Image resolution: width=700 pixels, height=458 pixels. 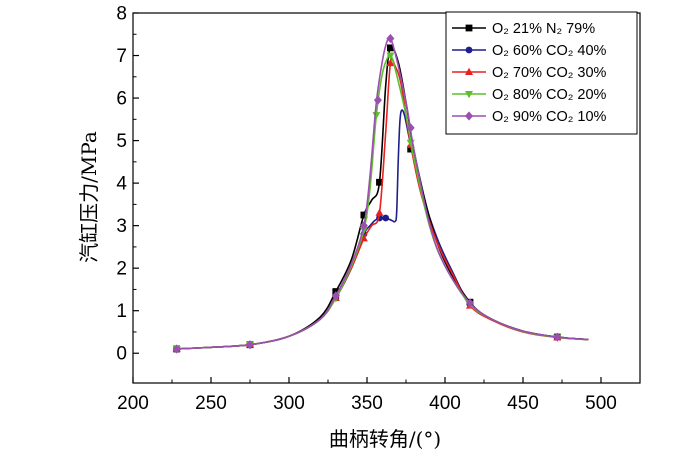 I want to click on legend-box, so click(x=541, y=73).